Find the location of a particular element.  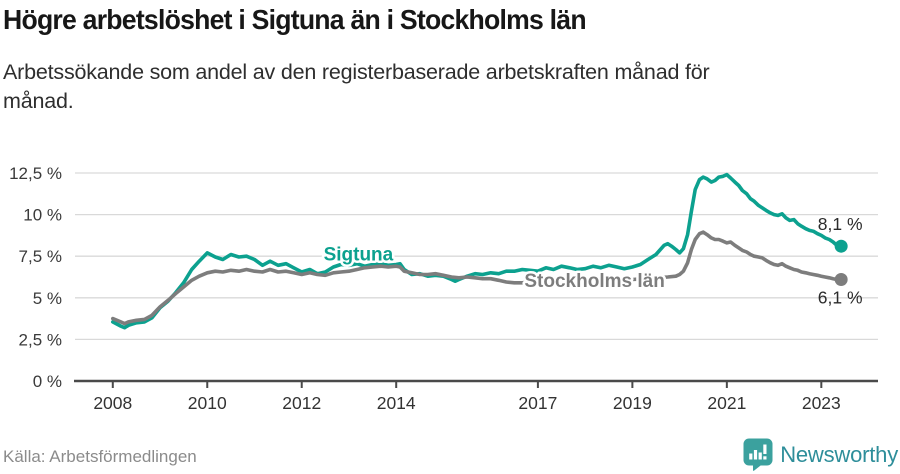

series-label-stockholms-lan: Stockholms län is located at coordinates (594, 281).